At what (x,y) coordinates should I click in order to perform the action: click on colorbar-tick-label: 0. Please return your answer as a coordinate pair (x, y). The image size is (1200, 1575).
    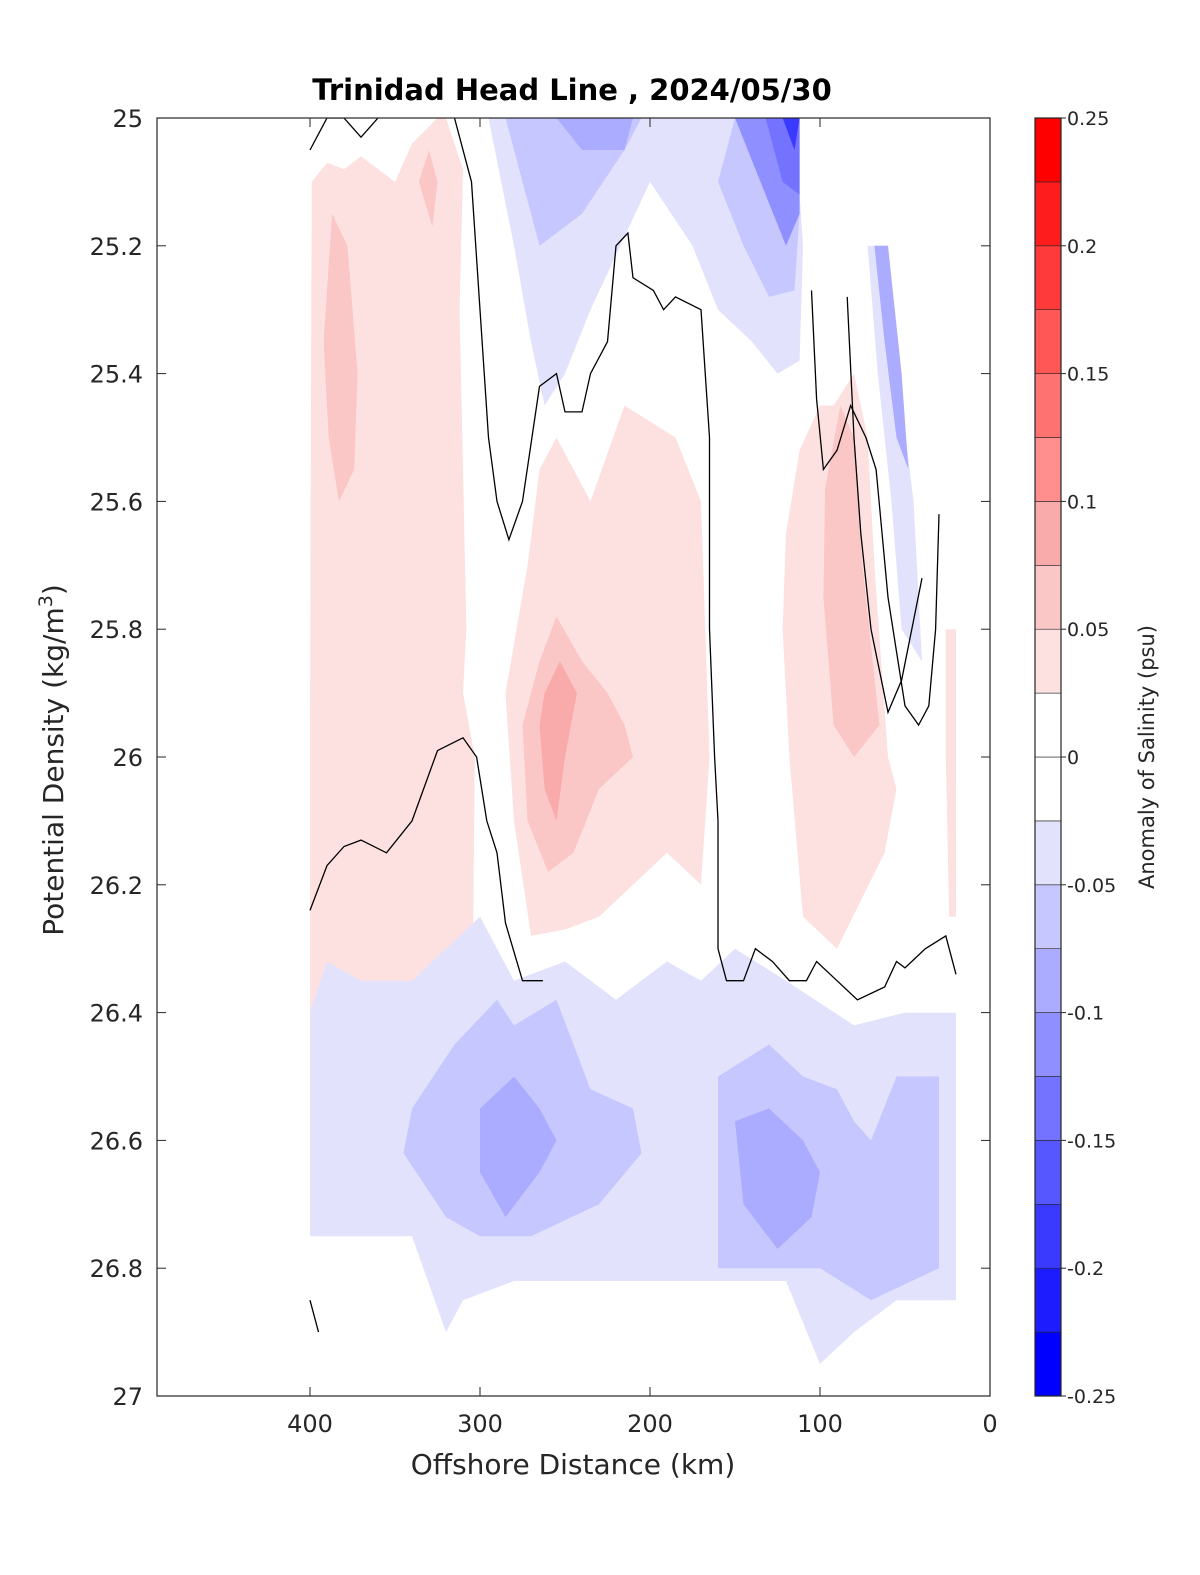
    Looking at the image, I should click on (1073, 758).